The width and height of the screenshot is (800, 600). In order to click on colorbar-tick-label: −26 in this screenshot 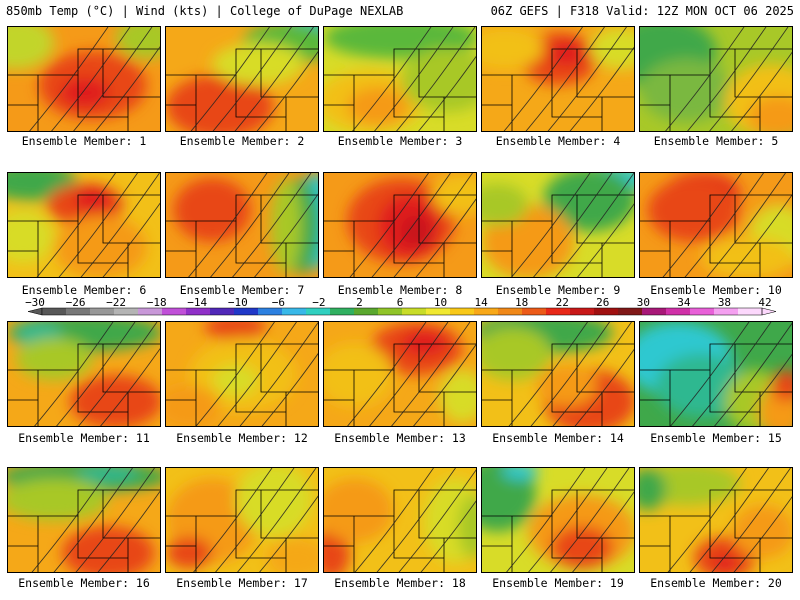, I will do `click(76, 302)`.